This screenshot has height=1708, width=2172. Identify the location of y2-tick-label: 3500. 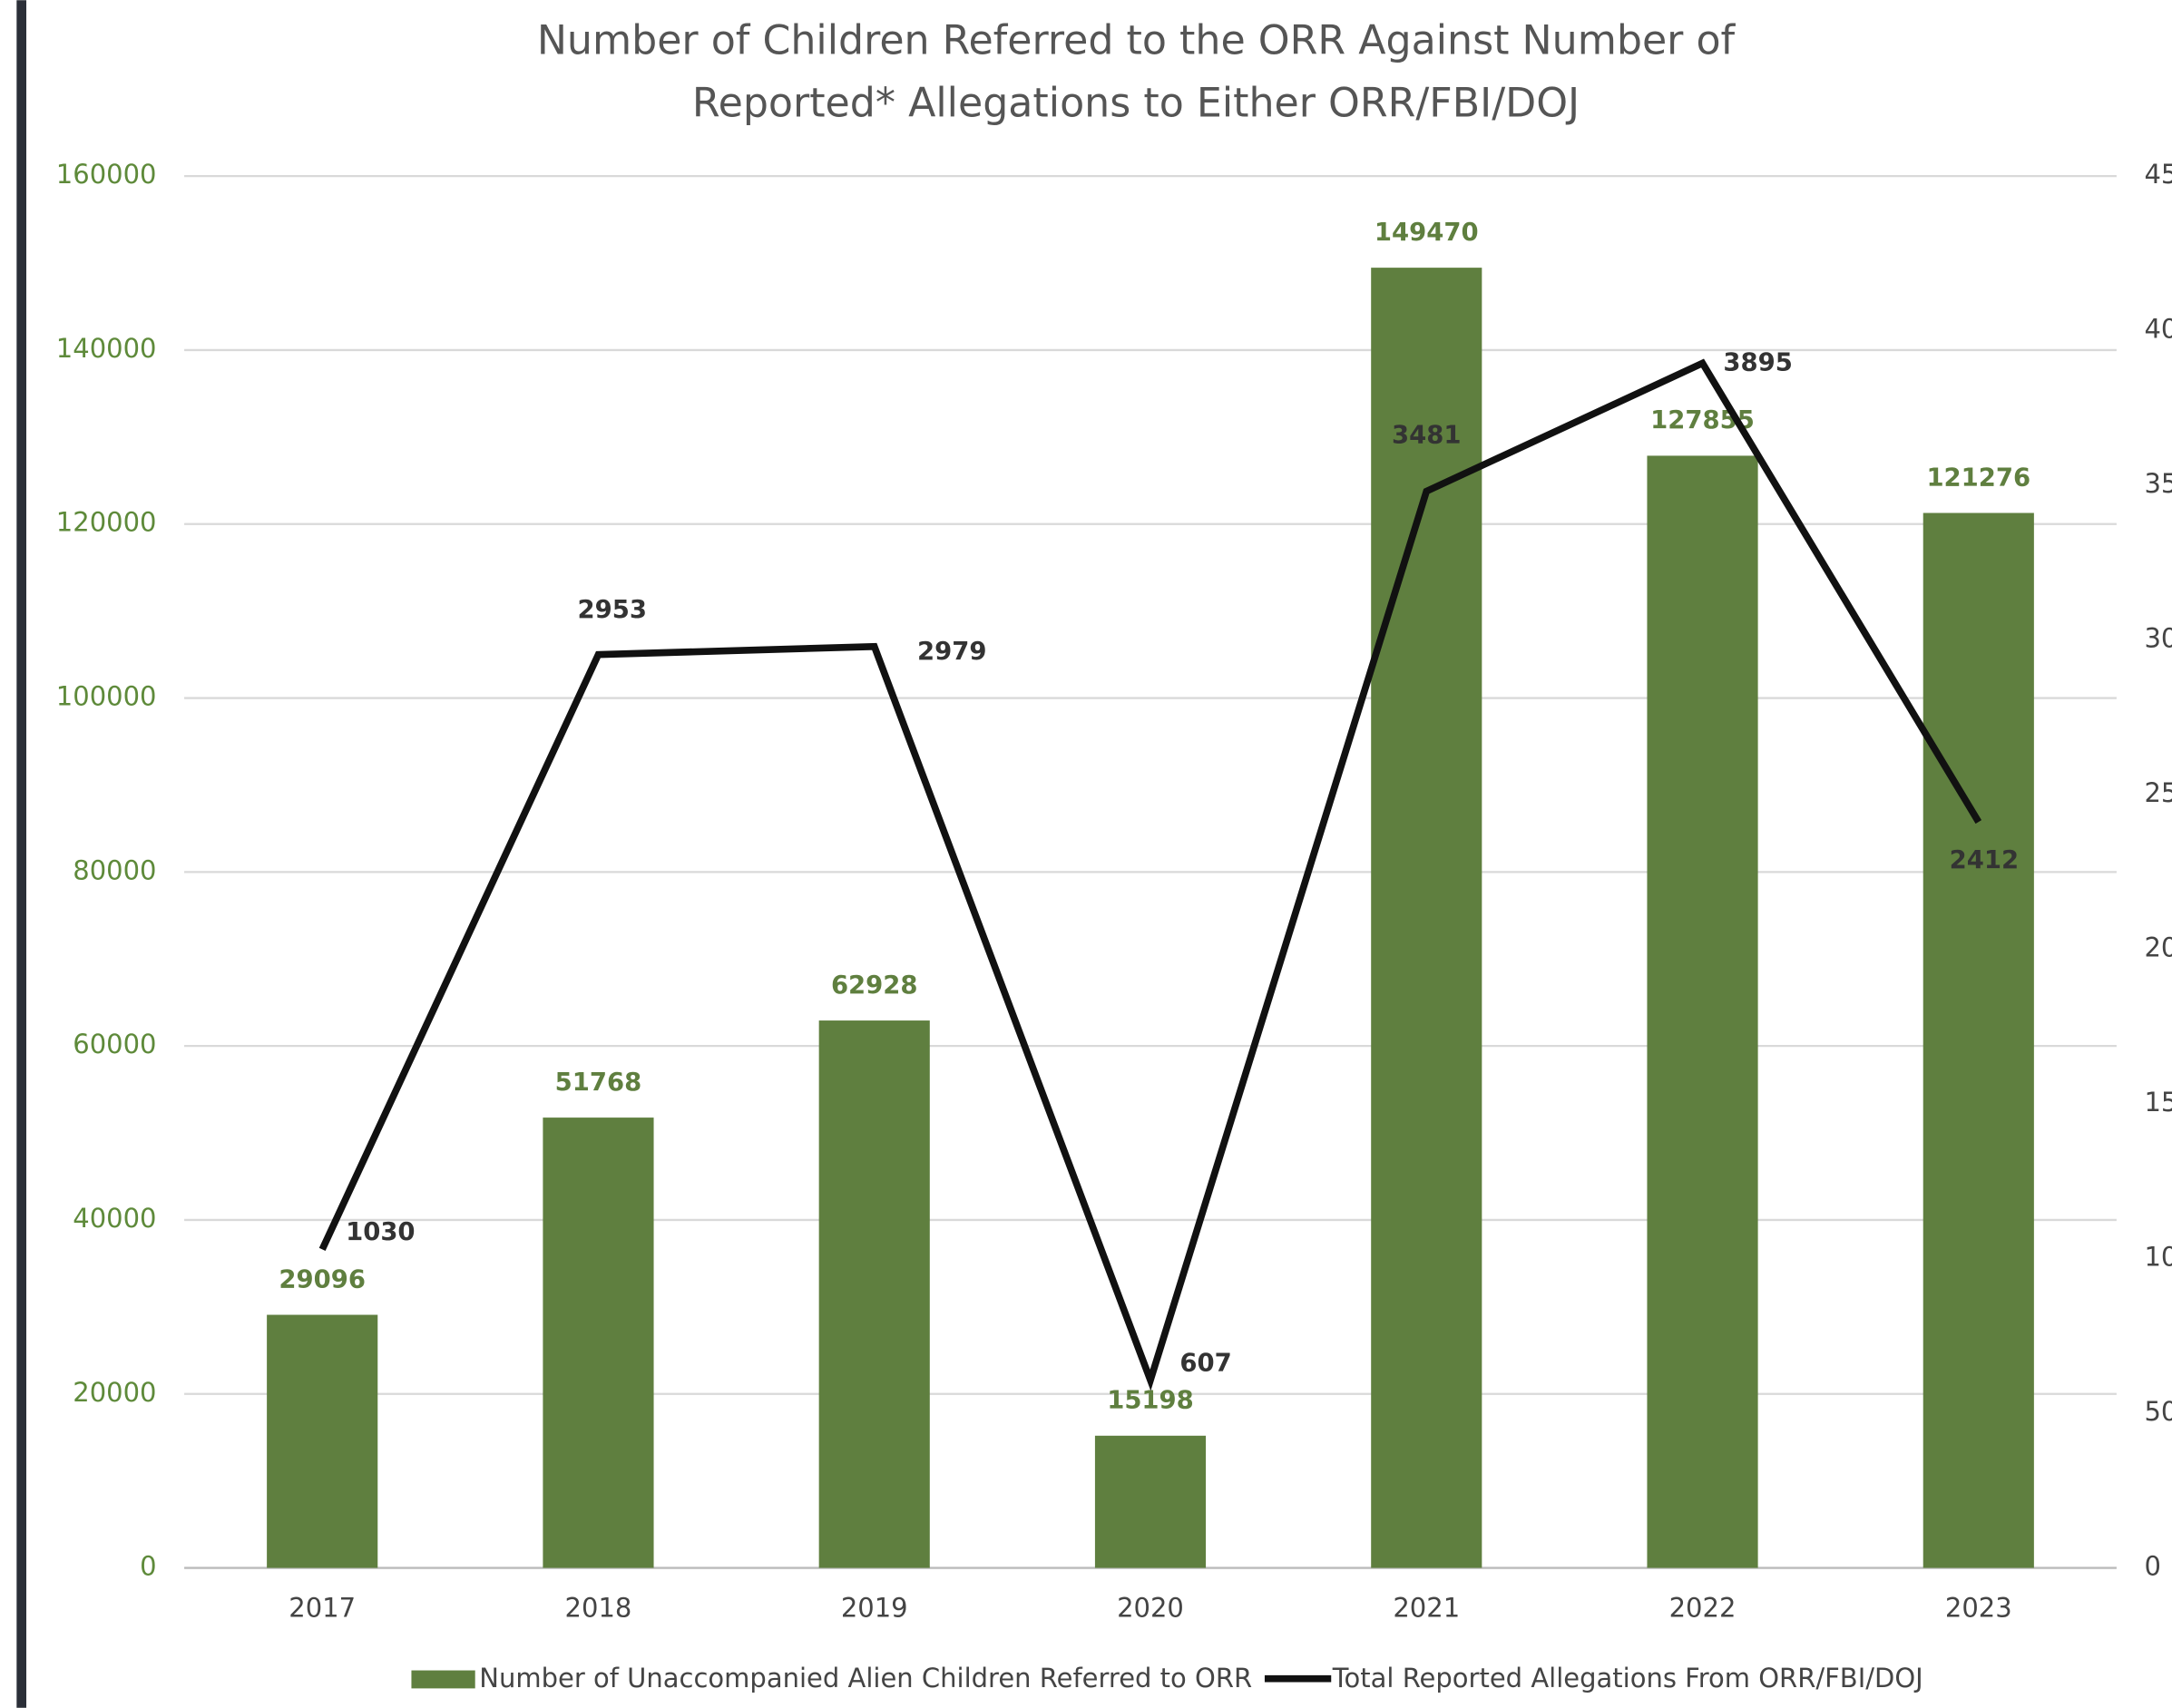
(2158, 483).